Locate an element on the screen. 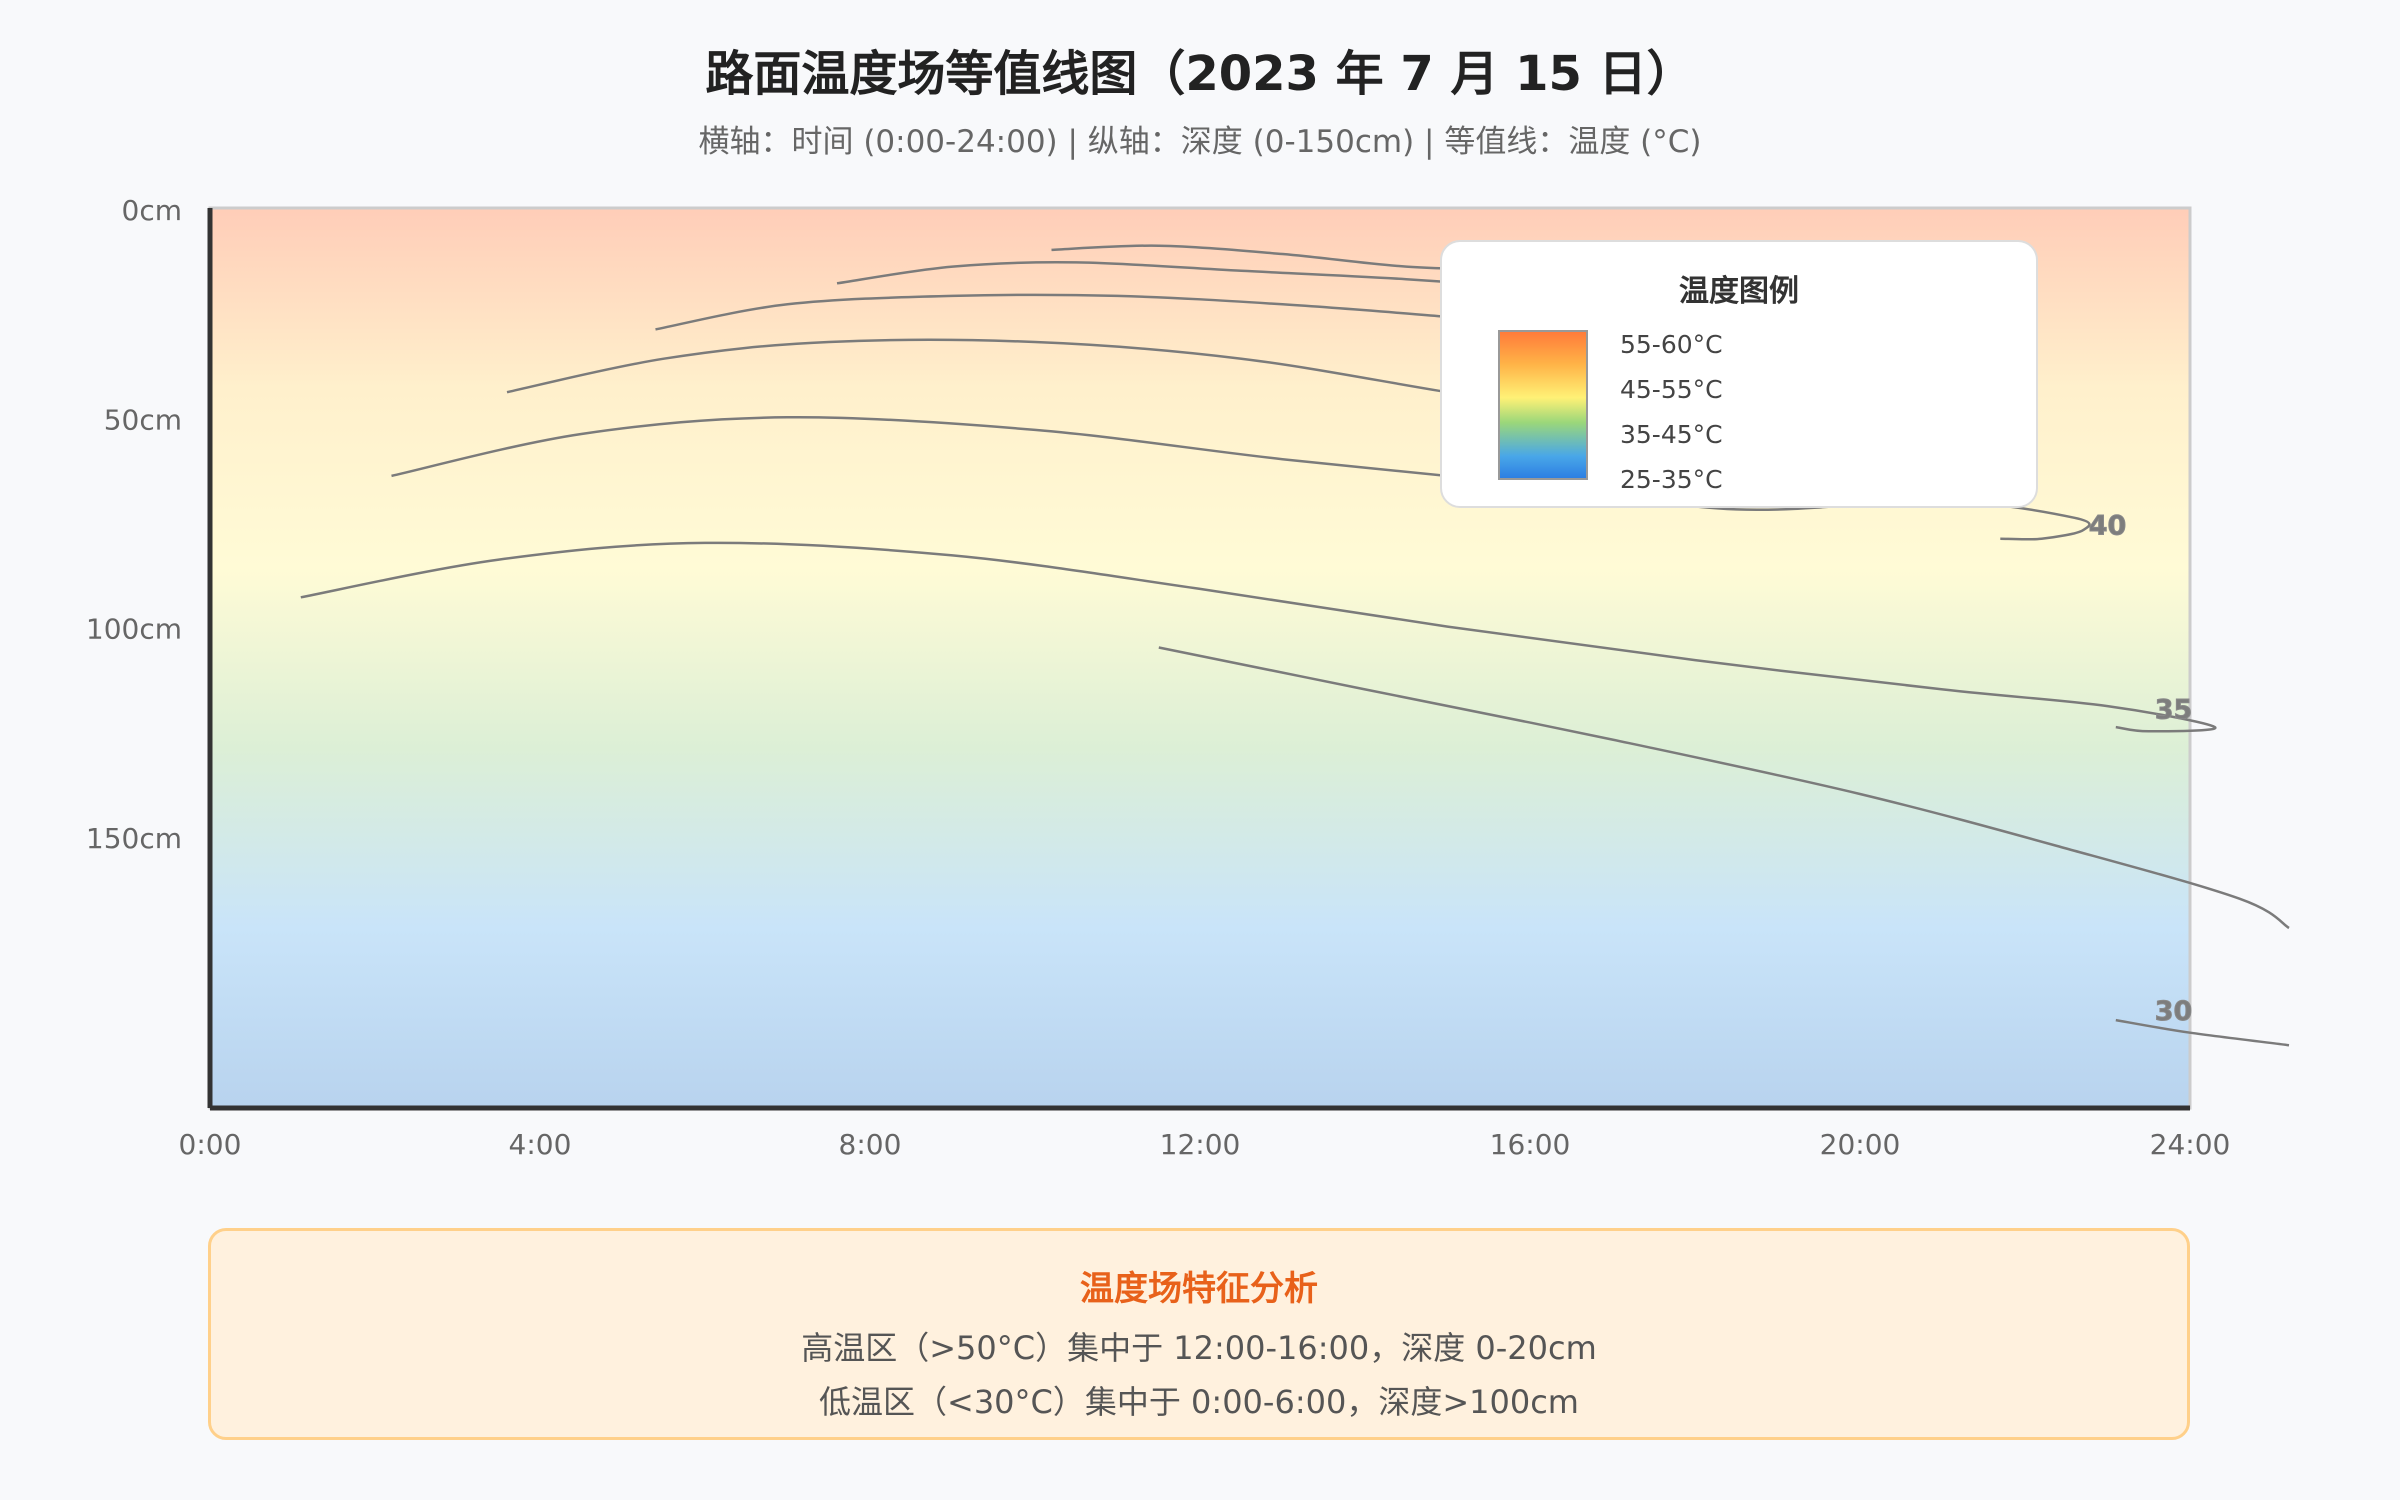 The image size is (2400, 1500). analysis-title: 温度场特征分析 is located at coordinates (1199, 1289).